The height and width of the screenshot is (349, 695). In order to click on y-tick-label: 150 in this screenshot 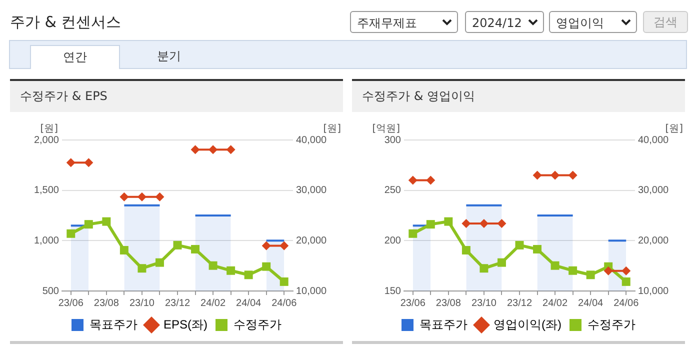, I will do `click(393, 291)`.